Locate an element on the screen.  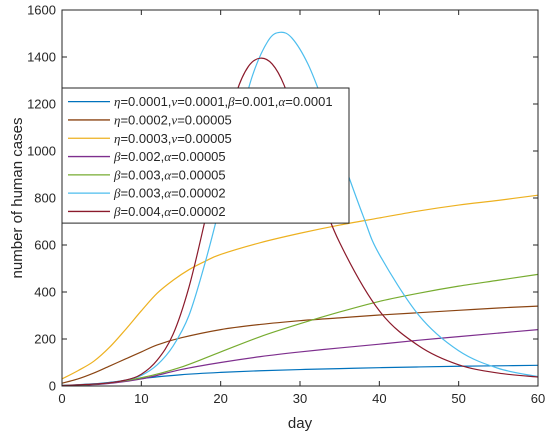
x-tick-label: 40 is located at coordinates (379, 398).